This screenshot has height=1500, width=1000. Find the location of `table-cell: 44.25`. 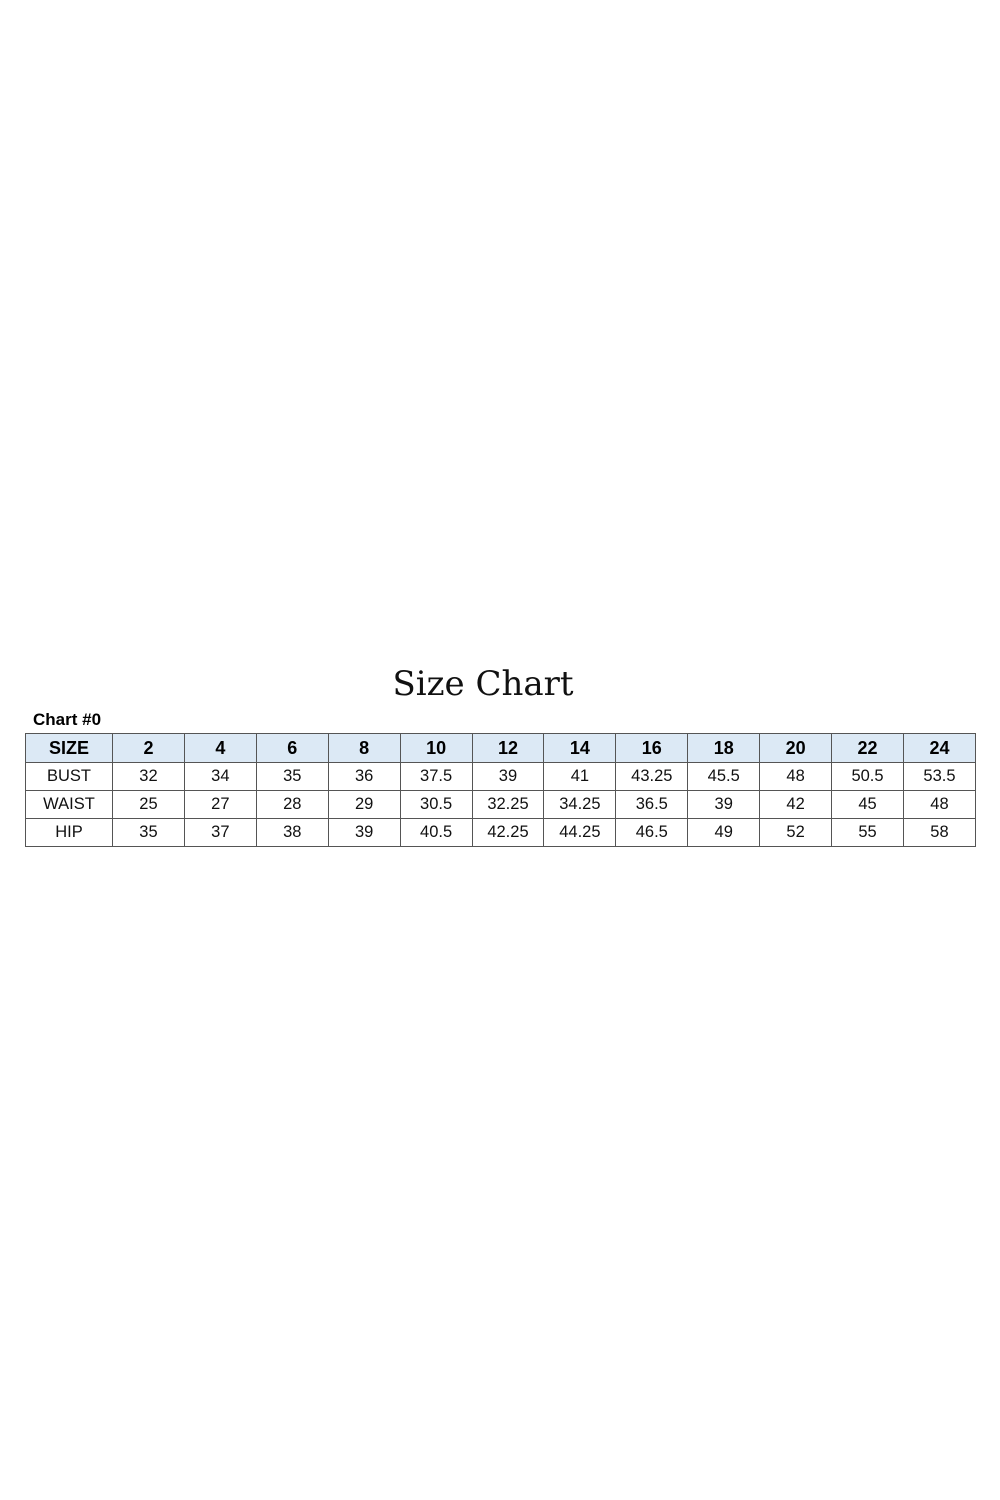

table-cell: 44.25 is located at coordinates (580, 832).